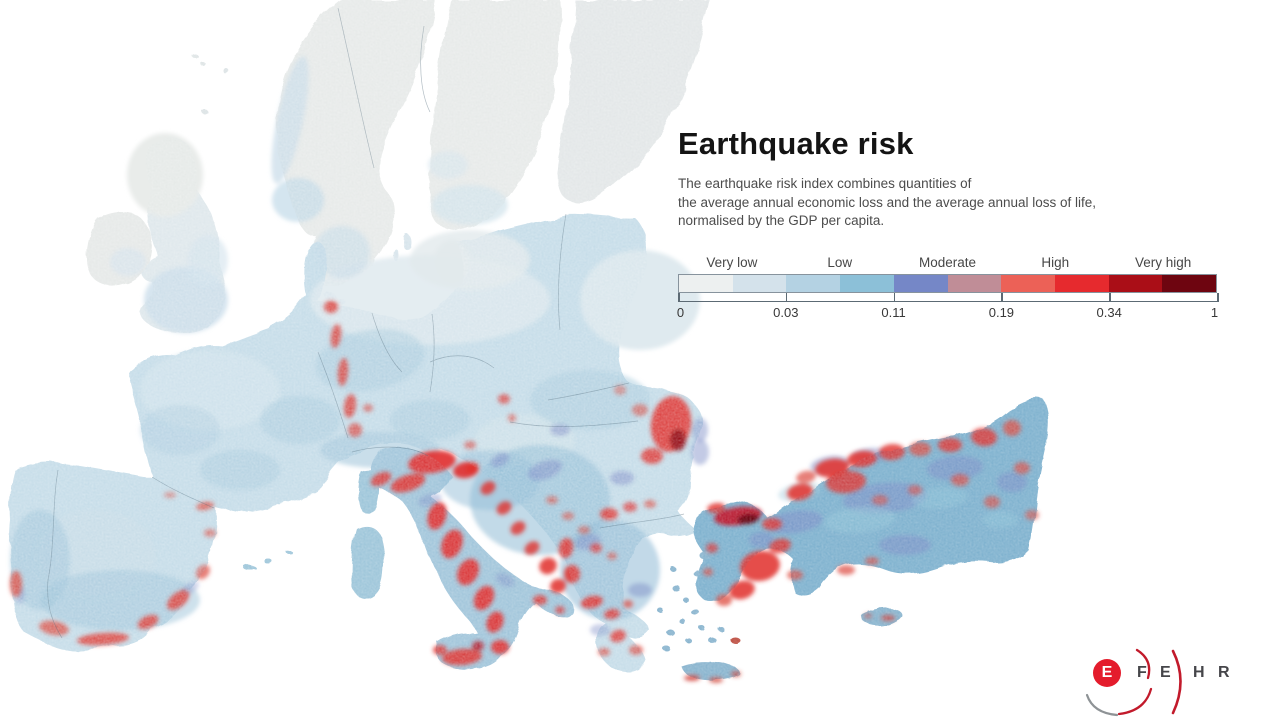 The height and width of the screenshot is (720, 1280). I want to click on landmass-sardinia, so click(367, 562).